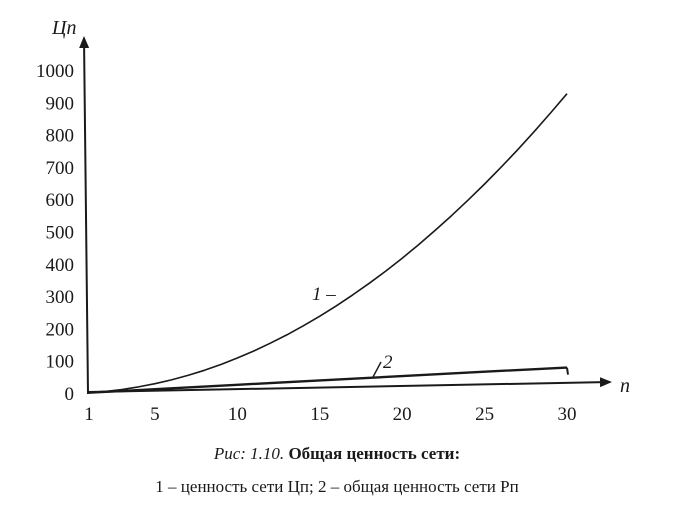  I want to click on curve-label-2: 2, so click(388, 362).